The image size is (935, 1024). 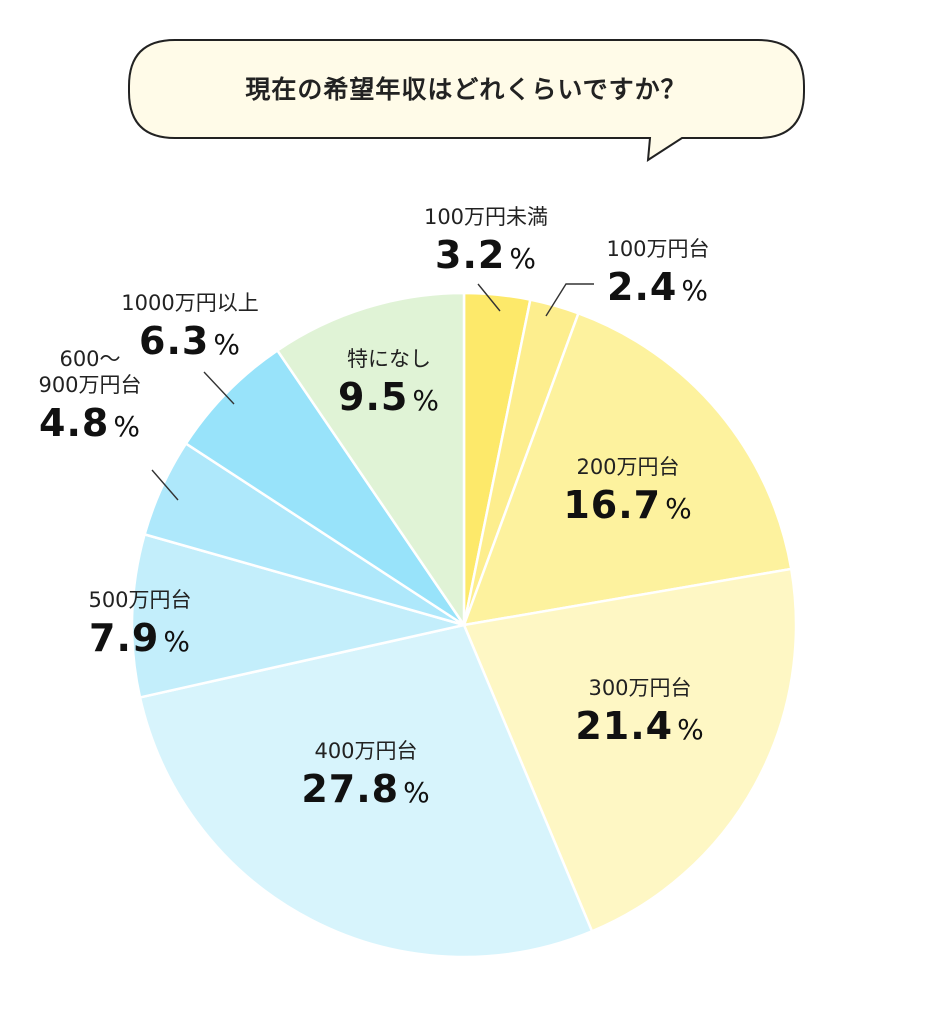 What do you see at coordinates (657, 249) in the screenshot?
I see `slice-label-2: 100万円台` at bounding box center [657, 249].